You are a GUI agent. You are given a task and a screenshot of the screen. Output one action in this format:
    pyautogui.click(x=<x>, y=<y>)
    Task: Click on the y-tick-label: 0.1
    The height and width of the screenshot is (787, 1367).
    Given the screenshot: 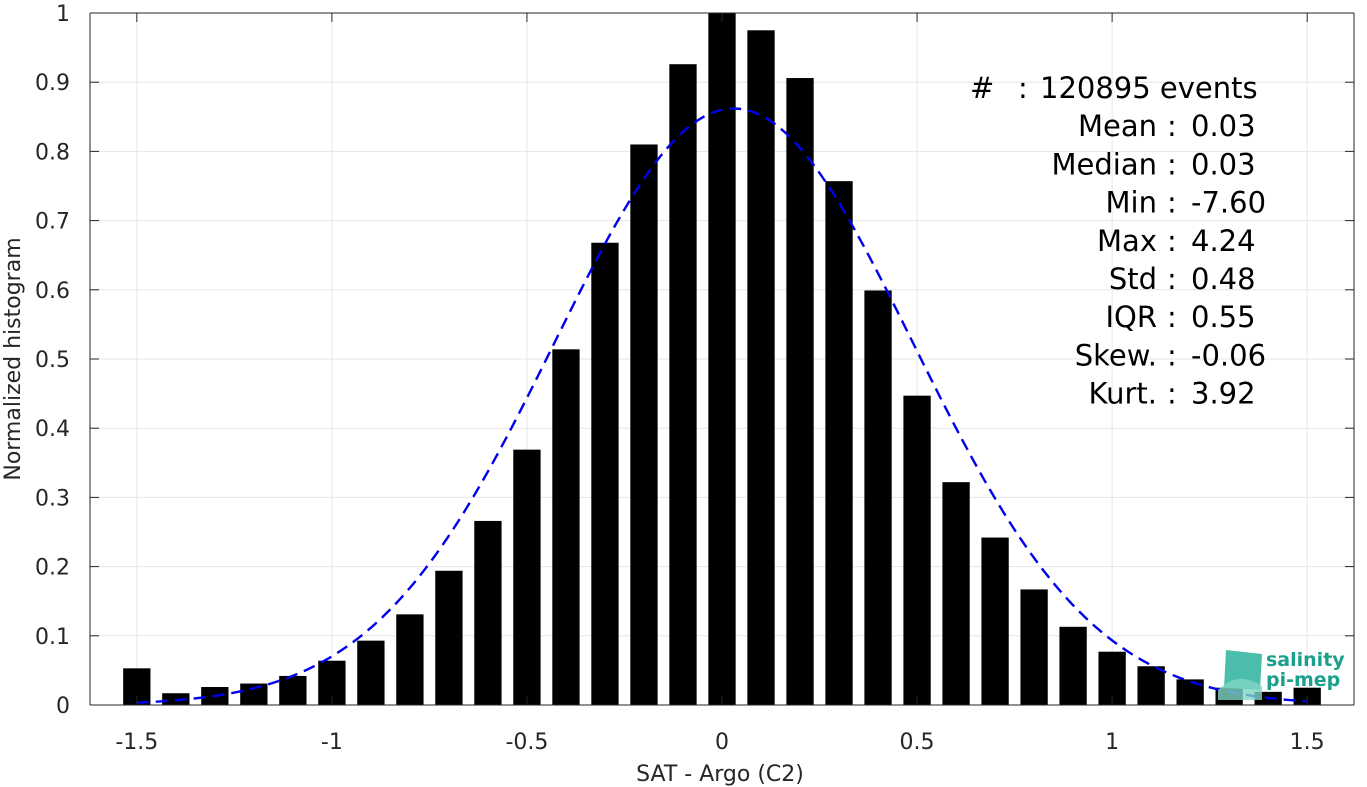 What is the action you would take?
    pyautogui.click(x=52, y=637)
    